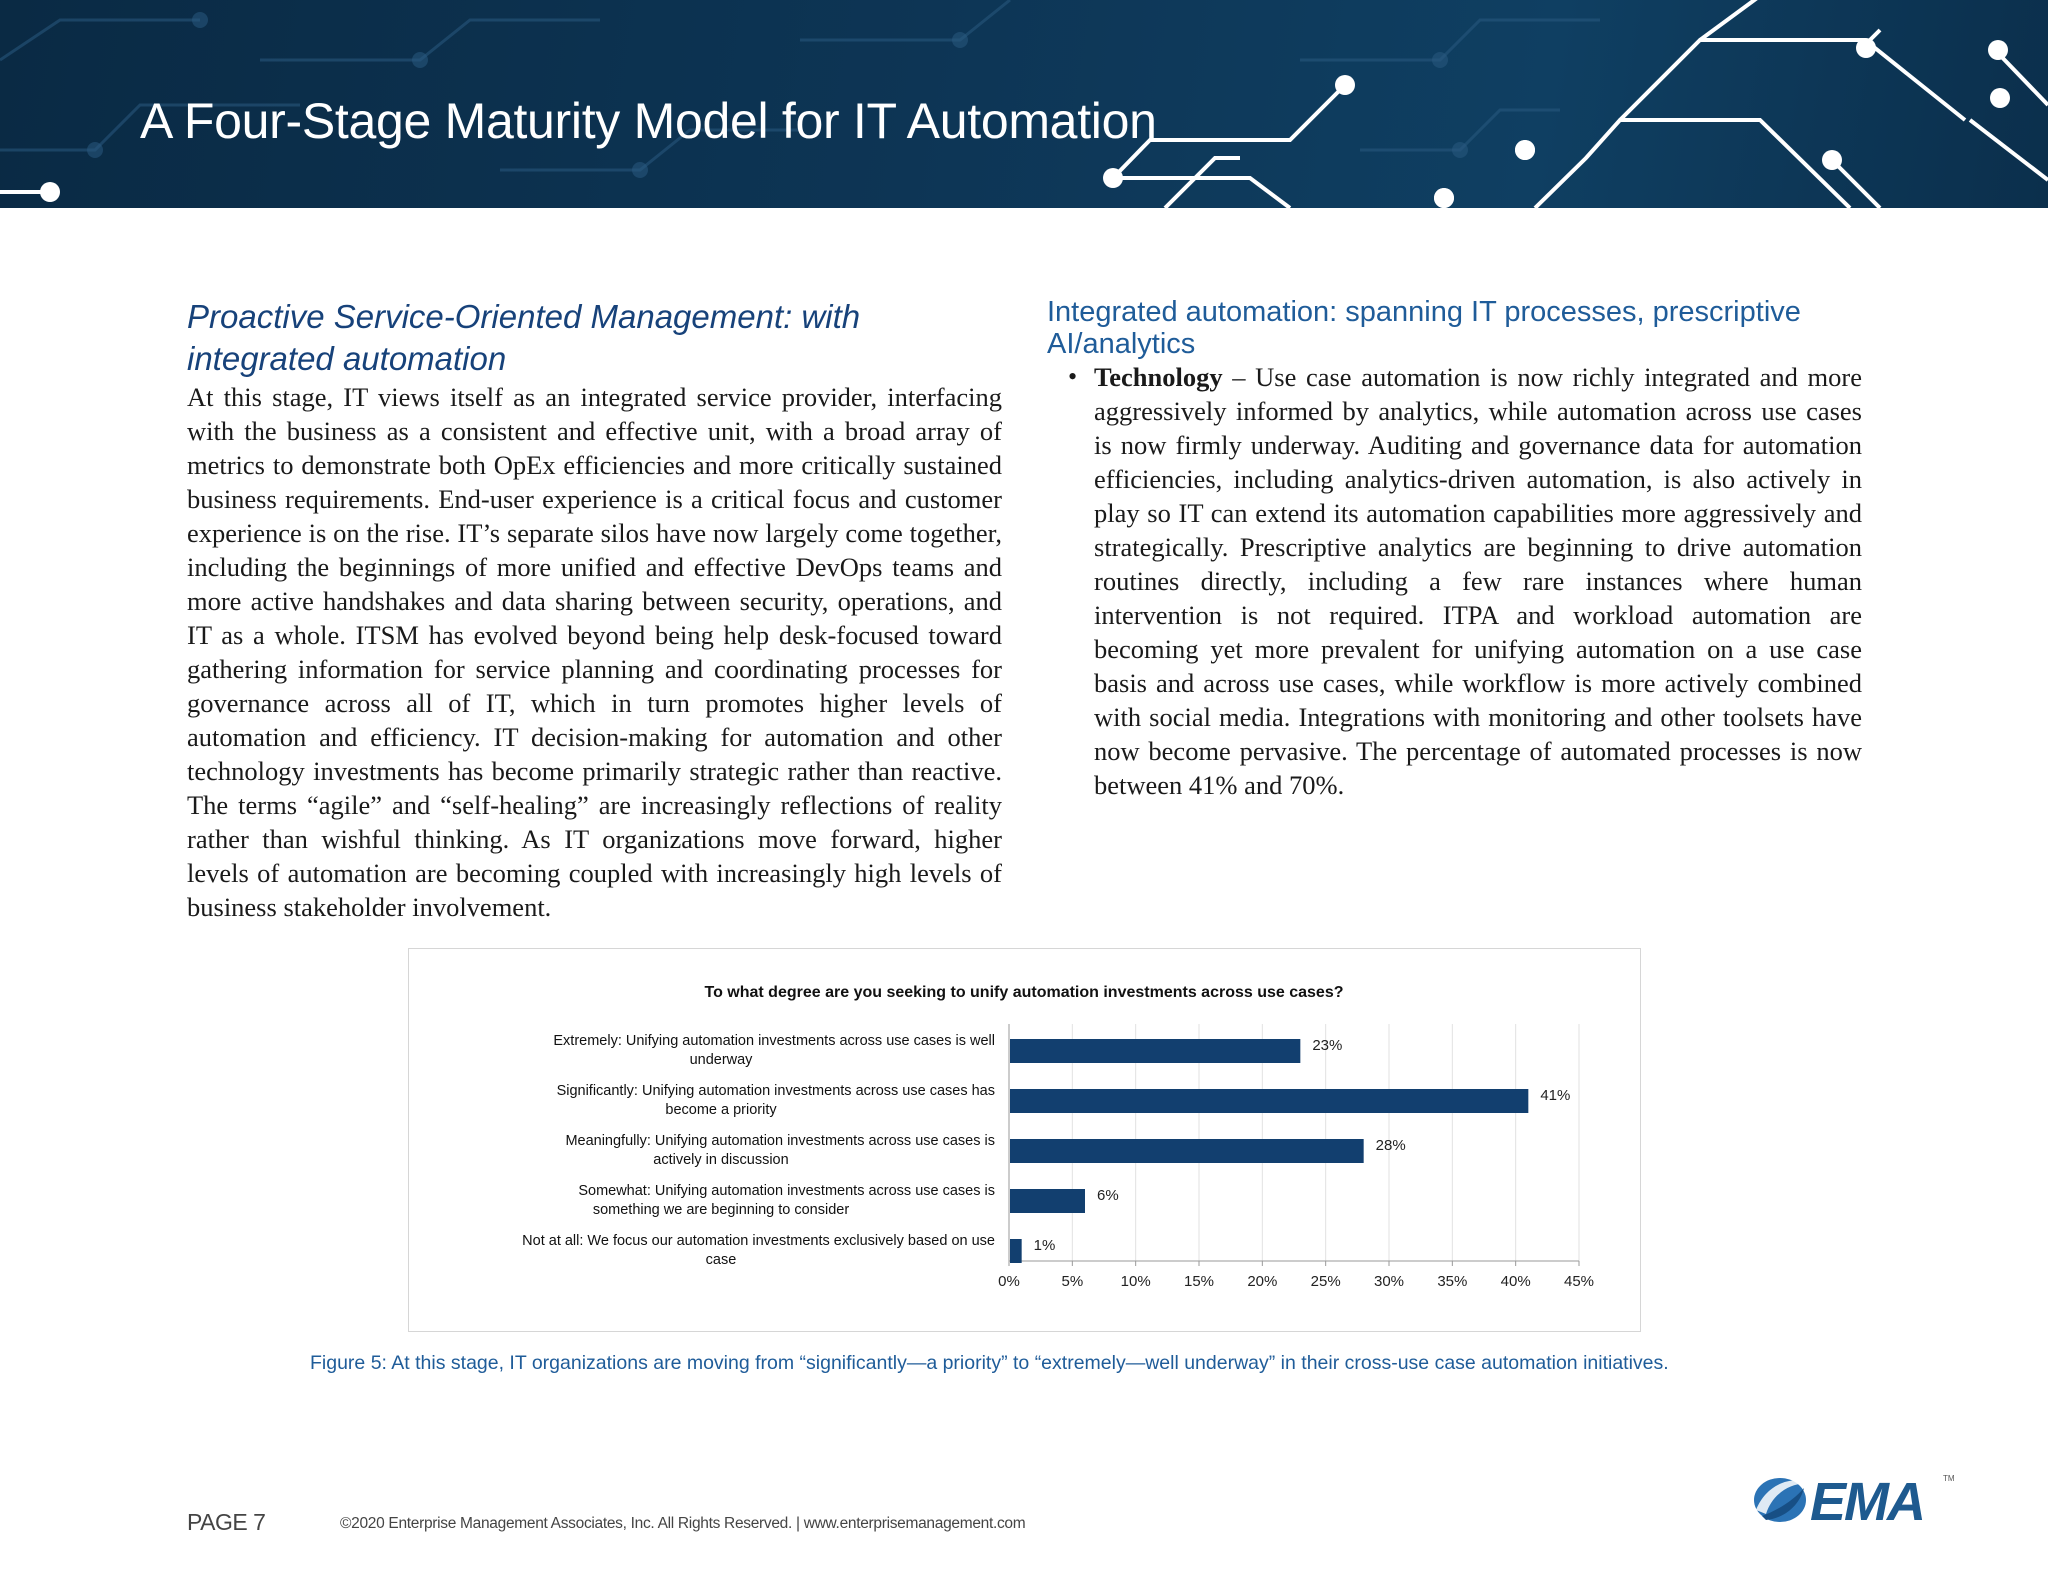  What do you see at coordinates (1108, 1195) in the screenshot?
I see `data-label: 6%` at bounding box center [1108, 1195].